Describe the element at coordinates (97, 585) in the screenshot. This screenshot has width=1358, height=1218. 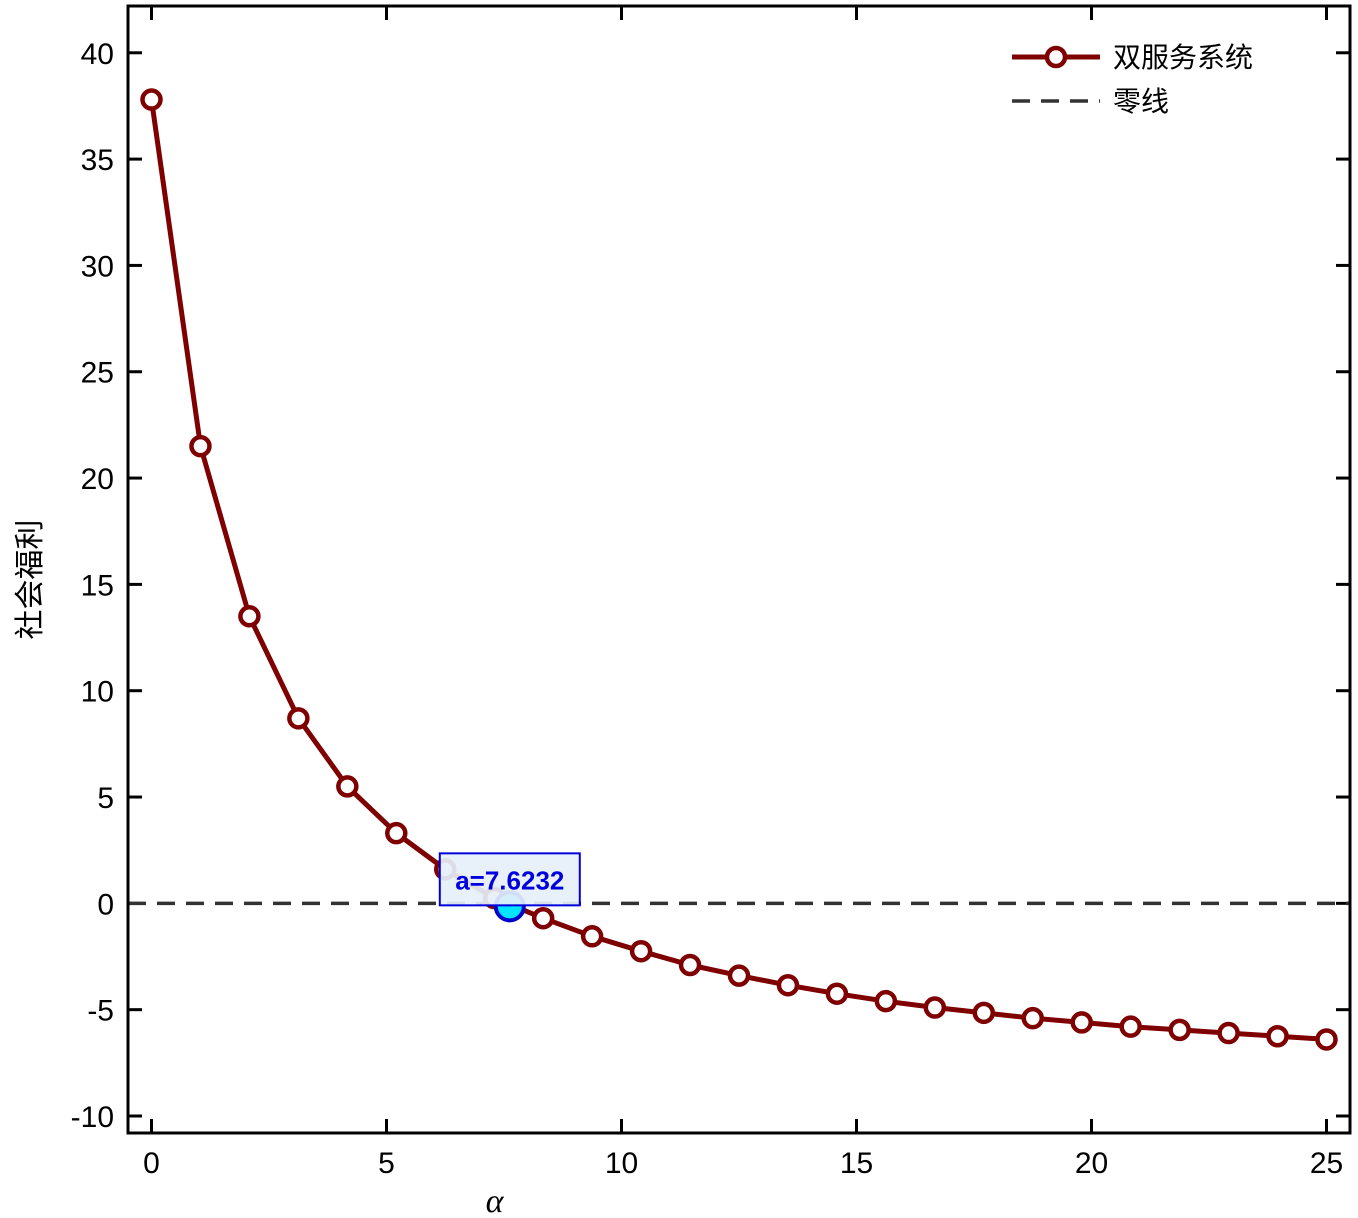
I see `y-tick-label: 15` at that location.